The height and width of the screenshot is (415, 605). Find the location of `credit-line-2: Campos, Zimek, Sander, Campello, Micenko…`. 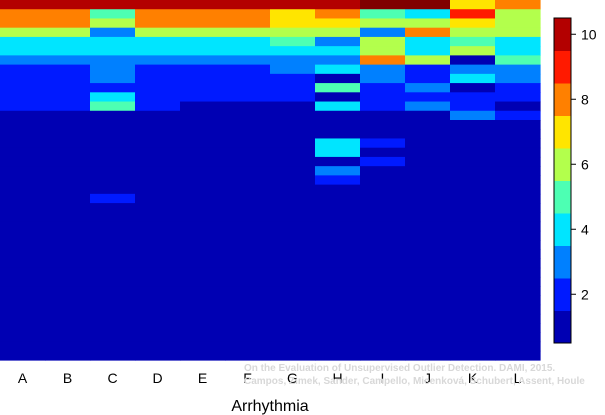

credit-line-2: Campos, Zimek, Sander, Campello, Micenko… is located at coordinates (414, 381).